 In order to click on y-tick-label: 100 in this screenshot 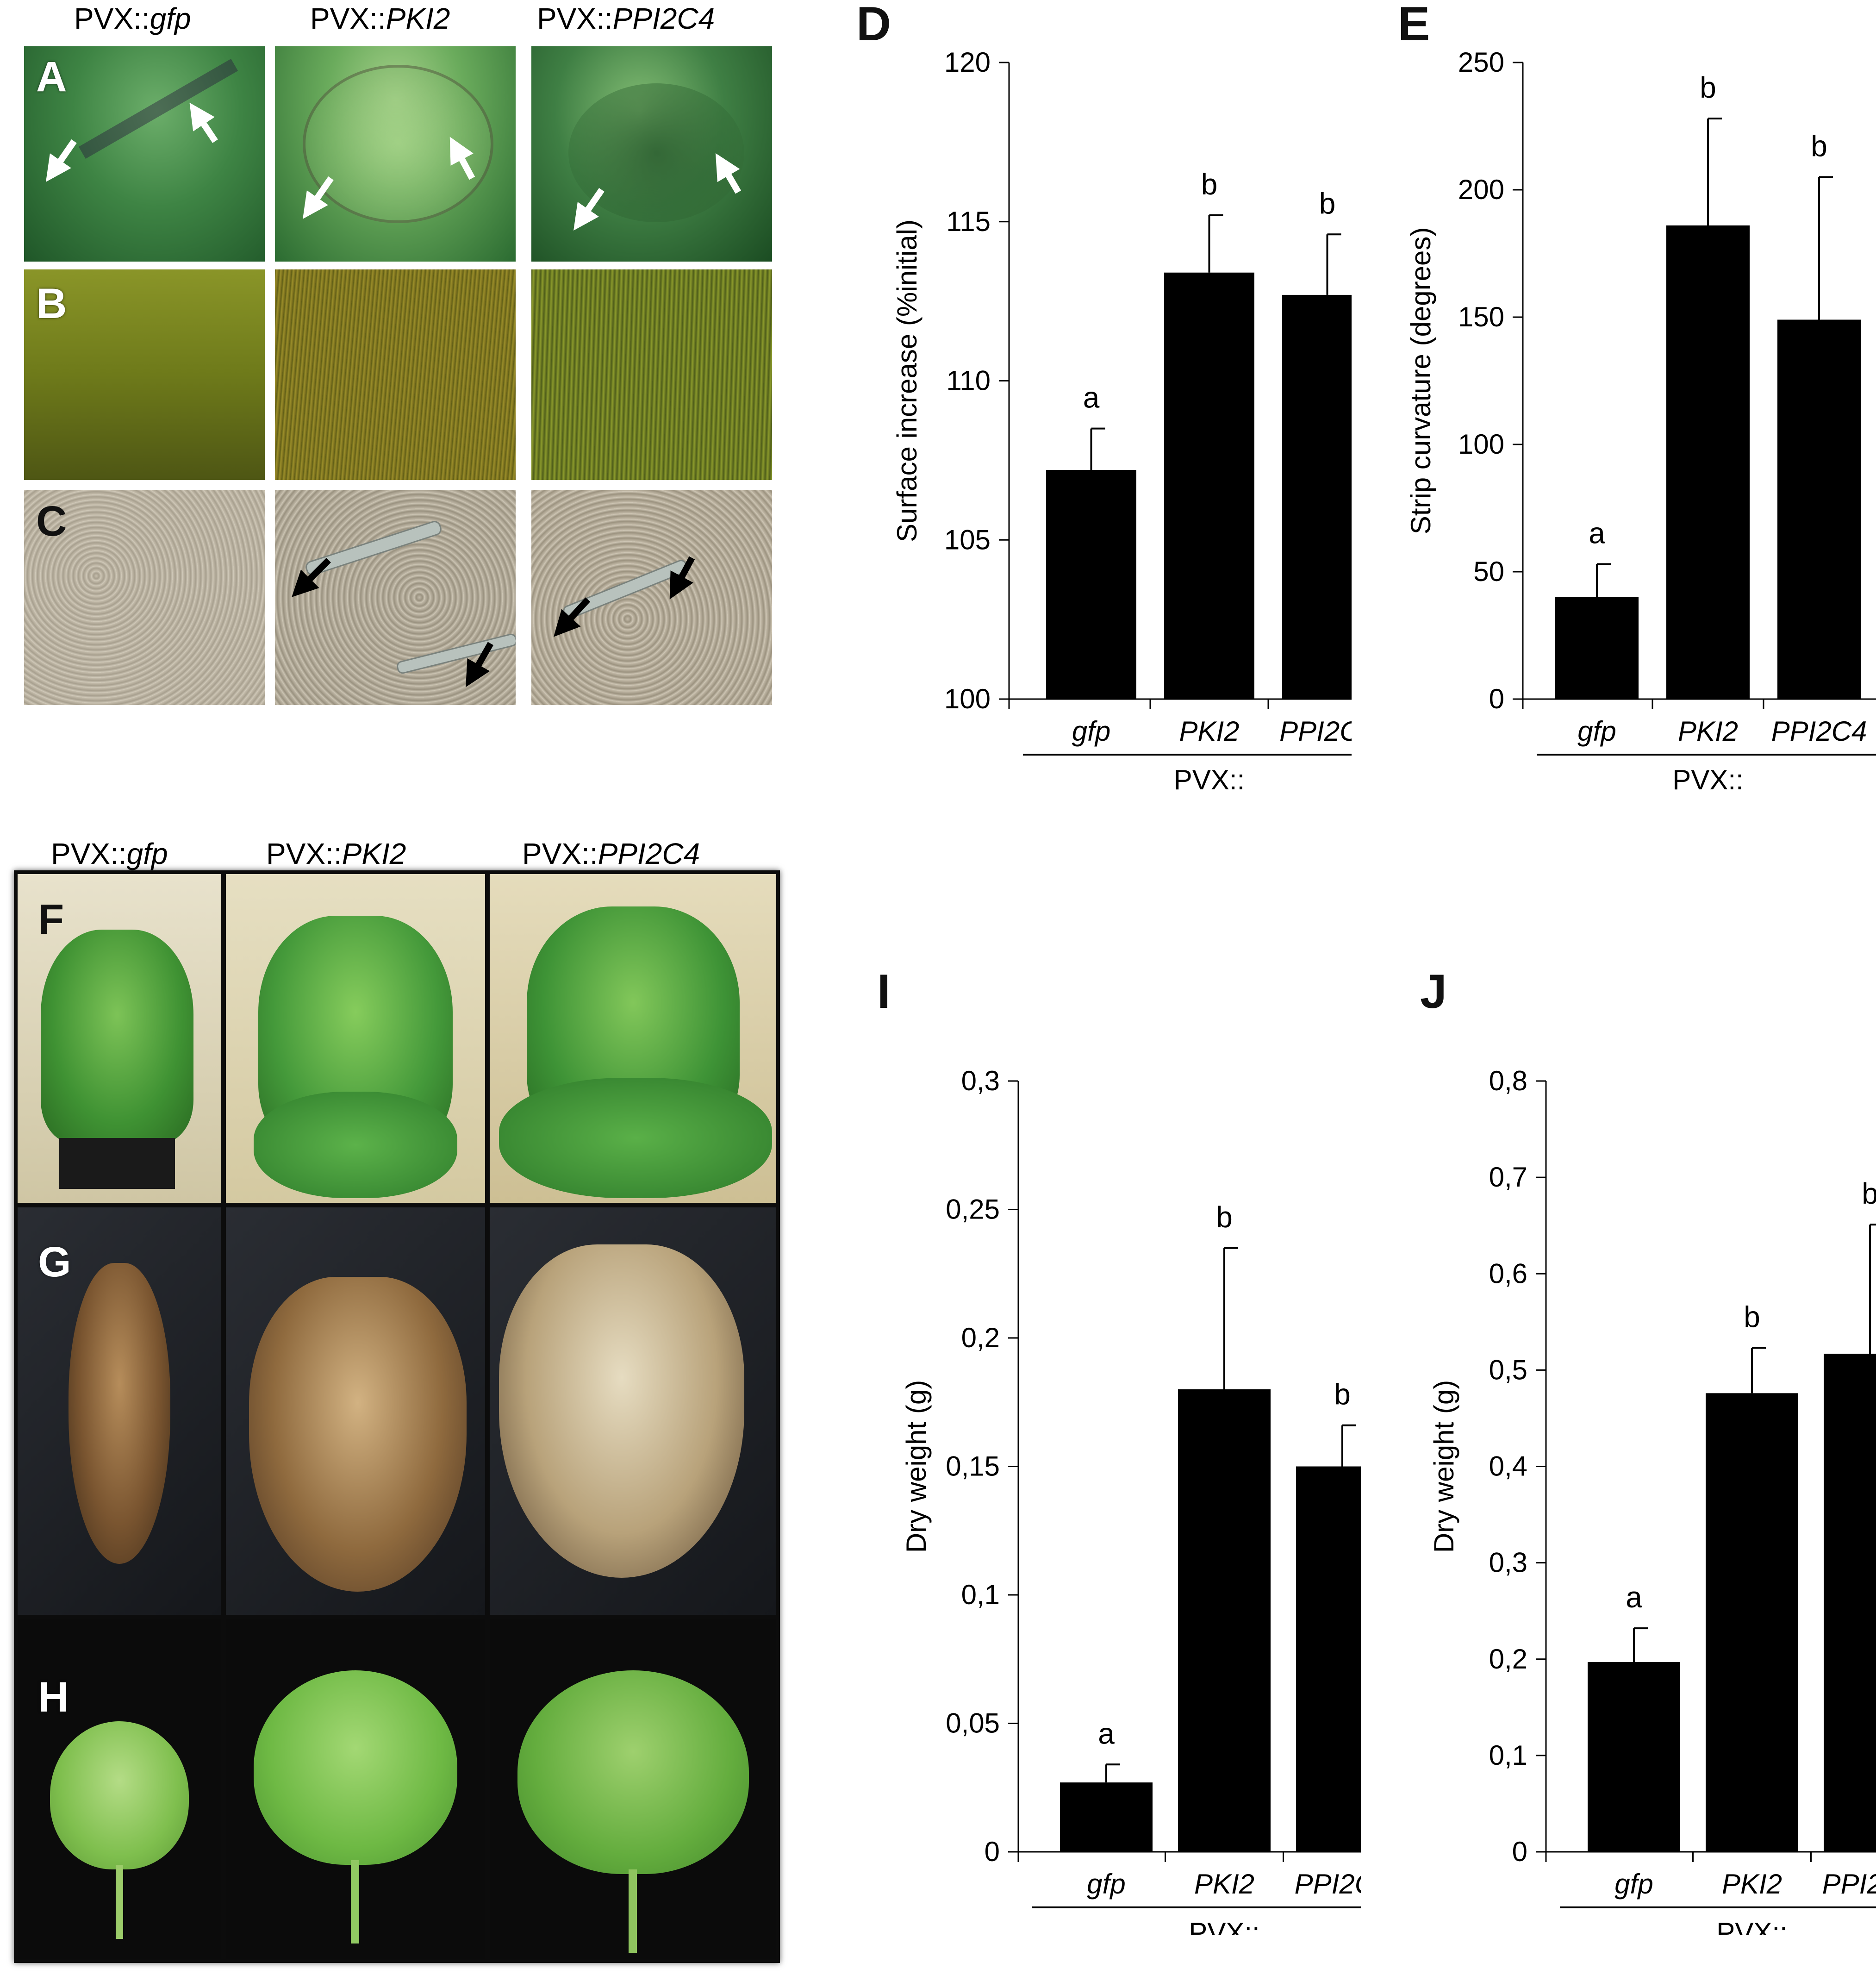, I will do `click(968, 698)`.